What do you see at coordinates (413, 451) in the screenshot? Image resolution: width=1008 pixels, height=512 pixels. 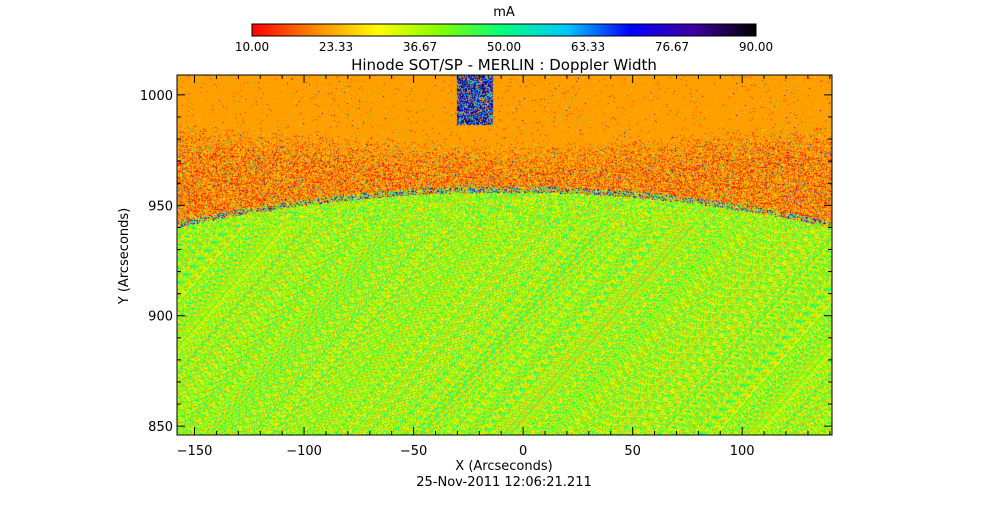 I see `x-tick-label: −50` at bounding box center [413, 451].